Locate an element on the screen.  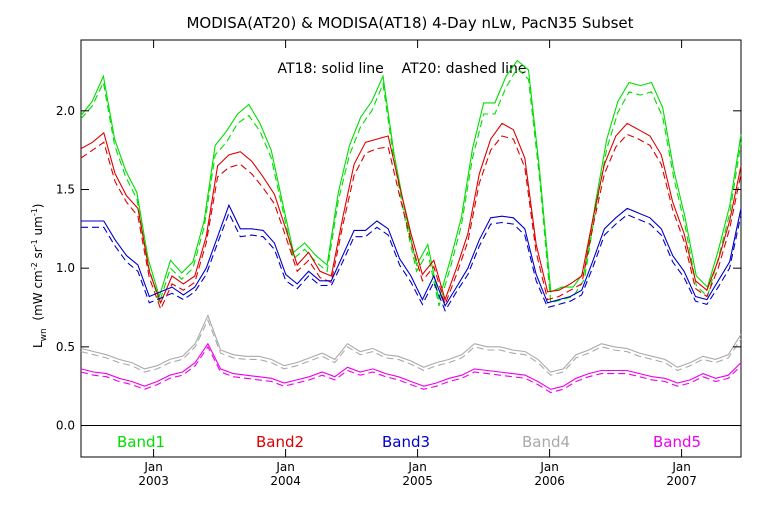
legend-band5: Band5 is located at coordinates (677, 442).